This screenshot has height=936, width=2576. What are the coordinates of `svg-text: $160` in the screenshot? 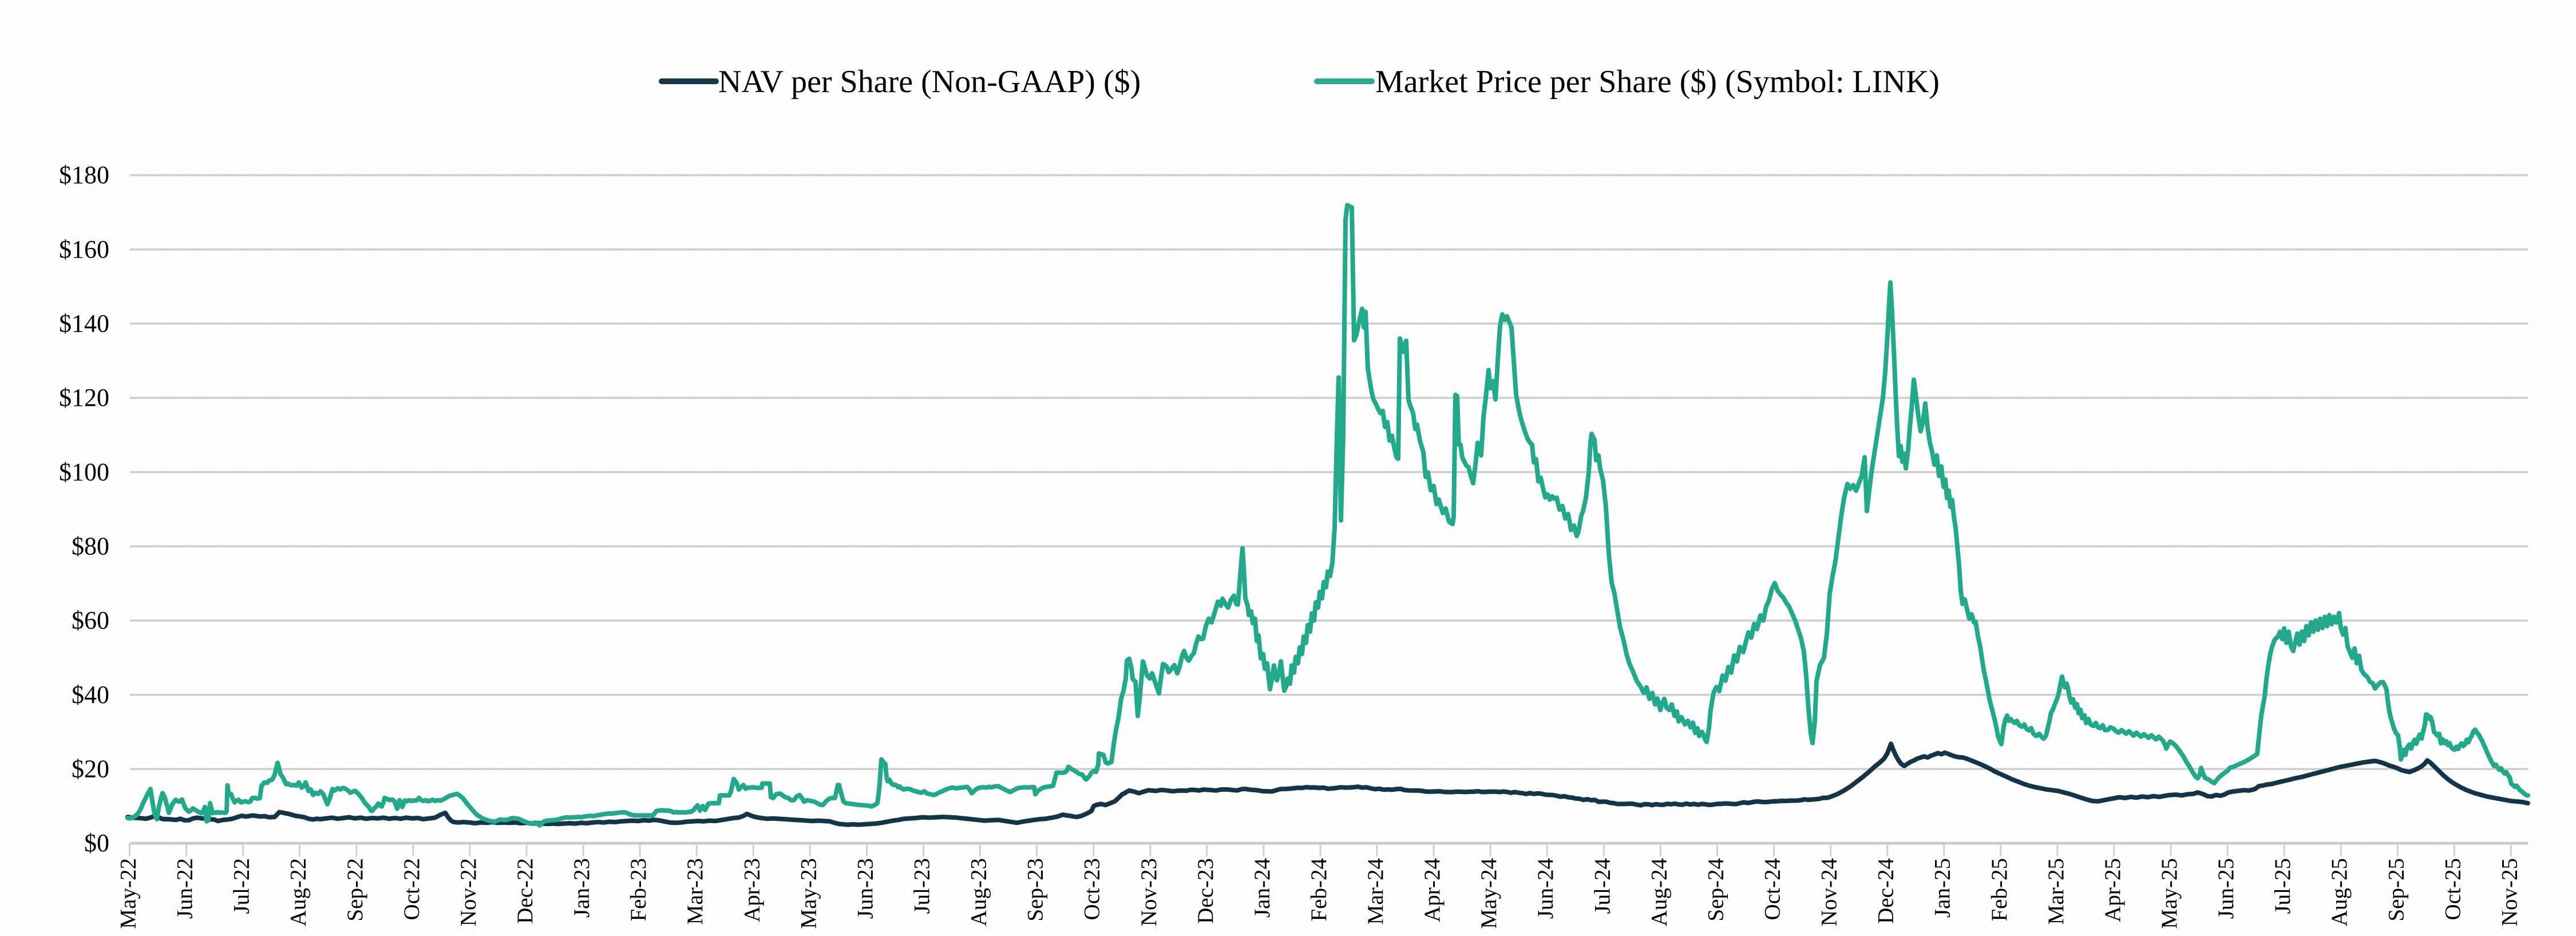 It's located at (84, 249).